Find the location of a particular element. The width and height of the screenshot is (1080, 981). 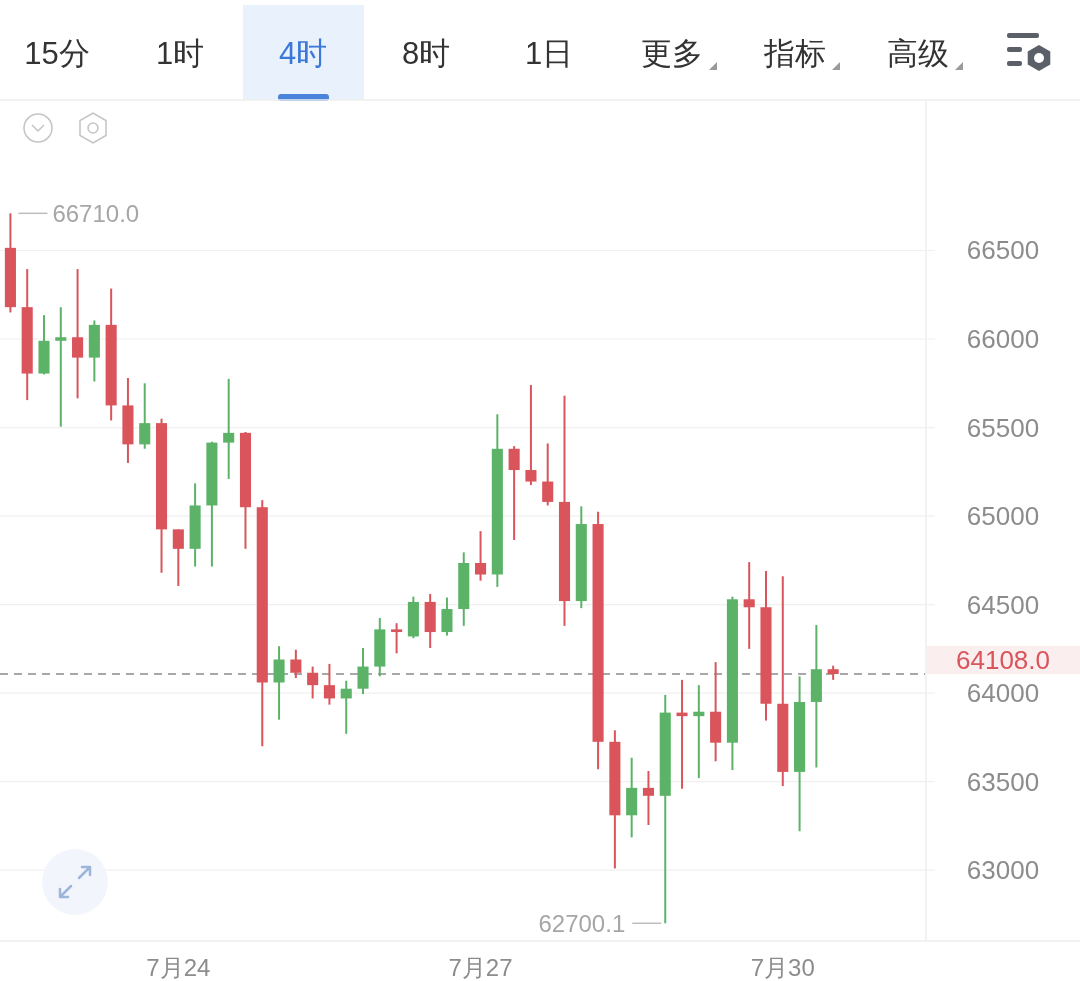

text: 更多 is located at coordinates (672, 53).